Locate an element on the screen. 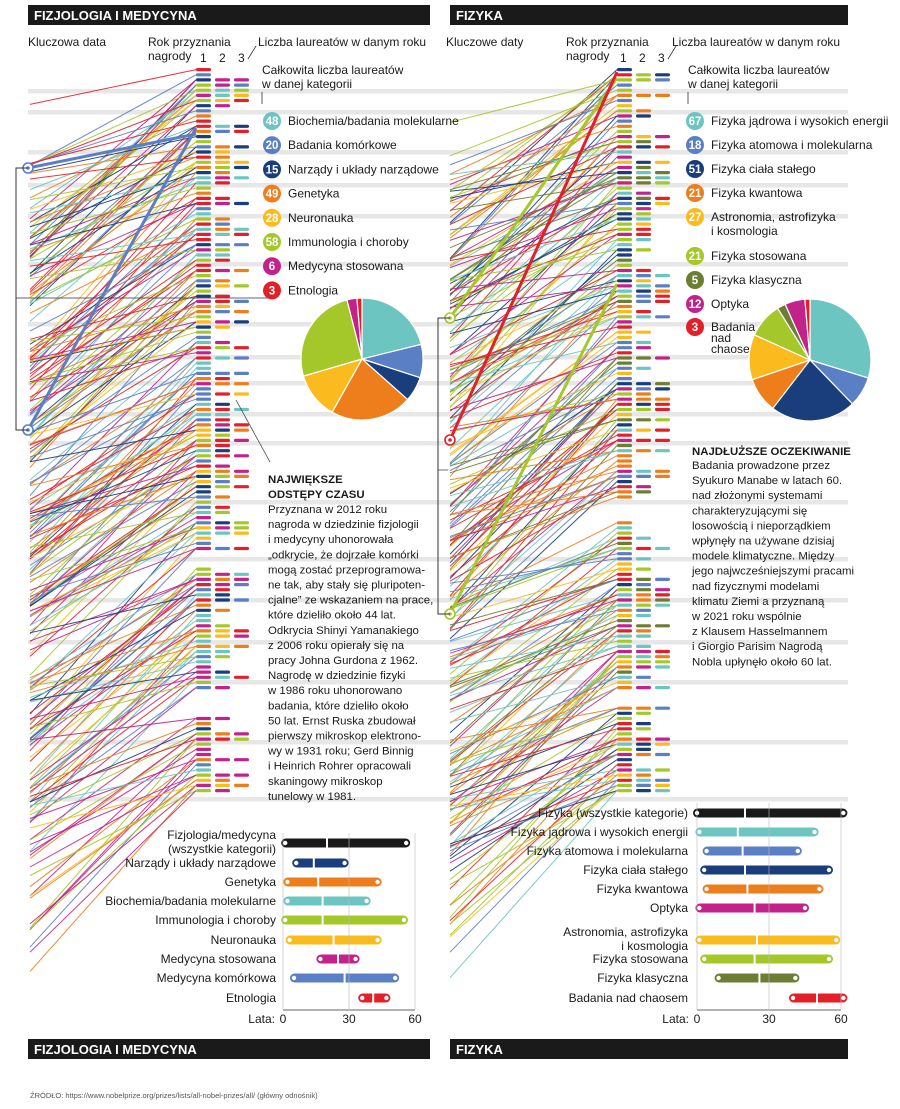 Image resolution: width=900 pixels, height=1109 pixels. left-col1-label: 1 is located at coordinates (203, 58).